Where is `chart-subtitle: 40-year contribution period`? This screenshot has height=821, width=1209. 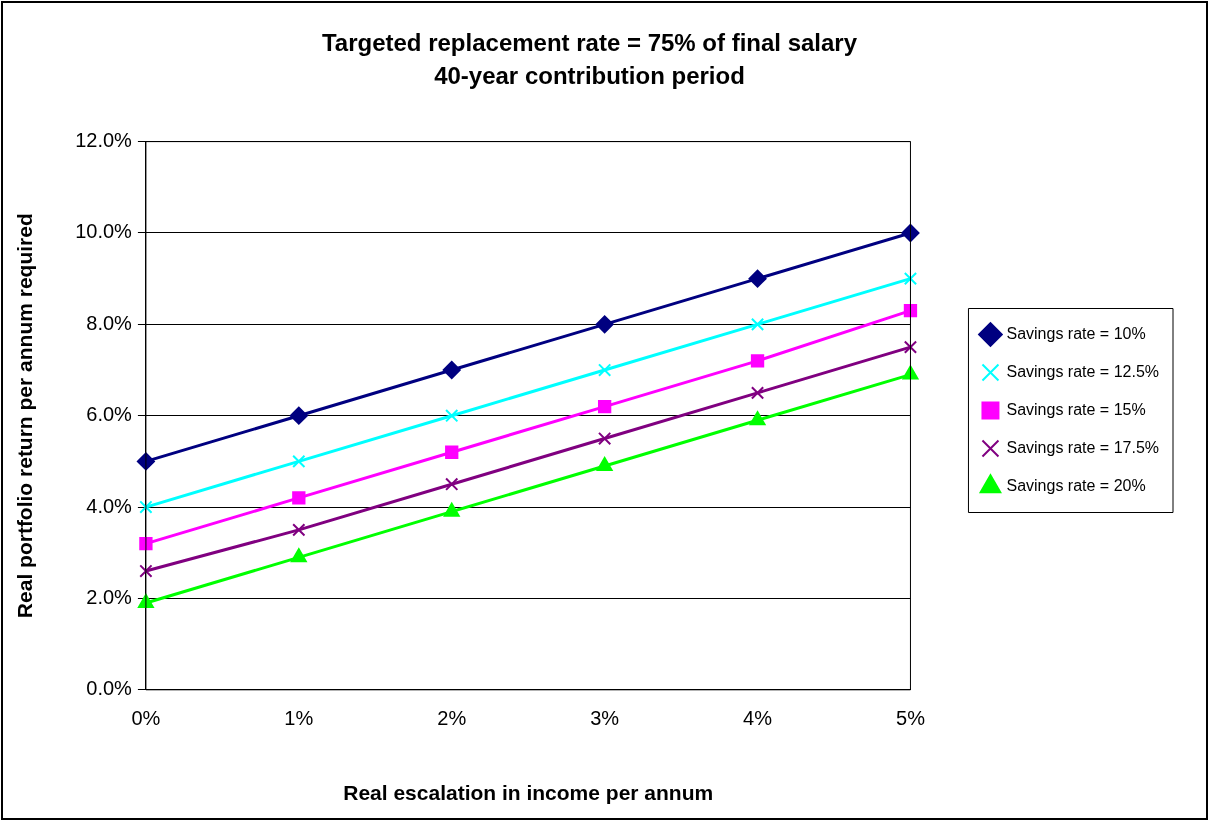 chart-subtitle: 40-year contribution period is located at coordinates (589, 75).